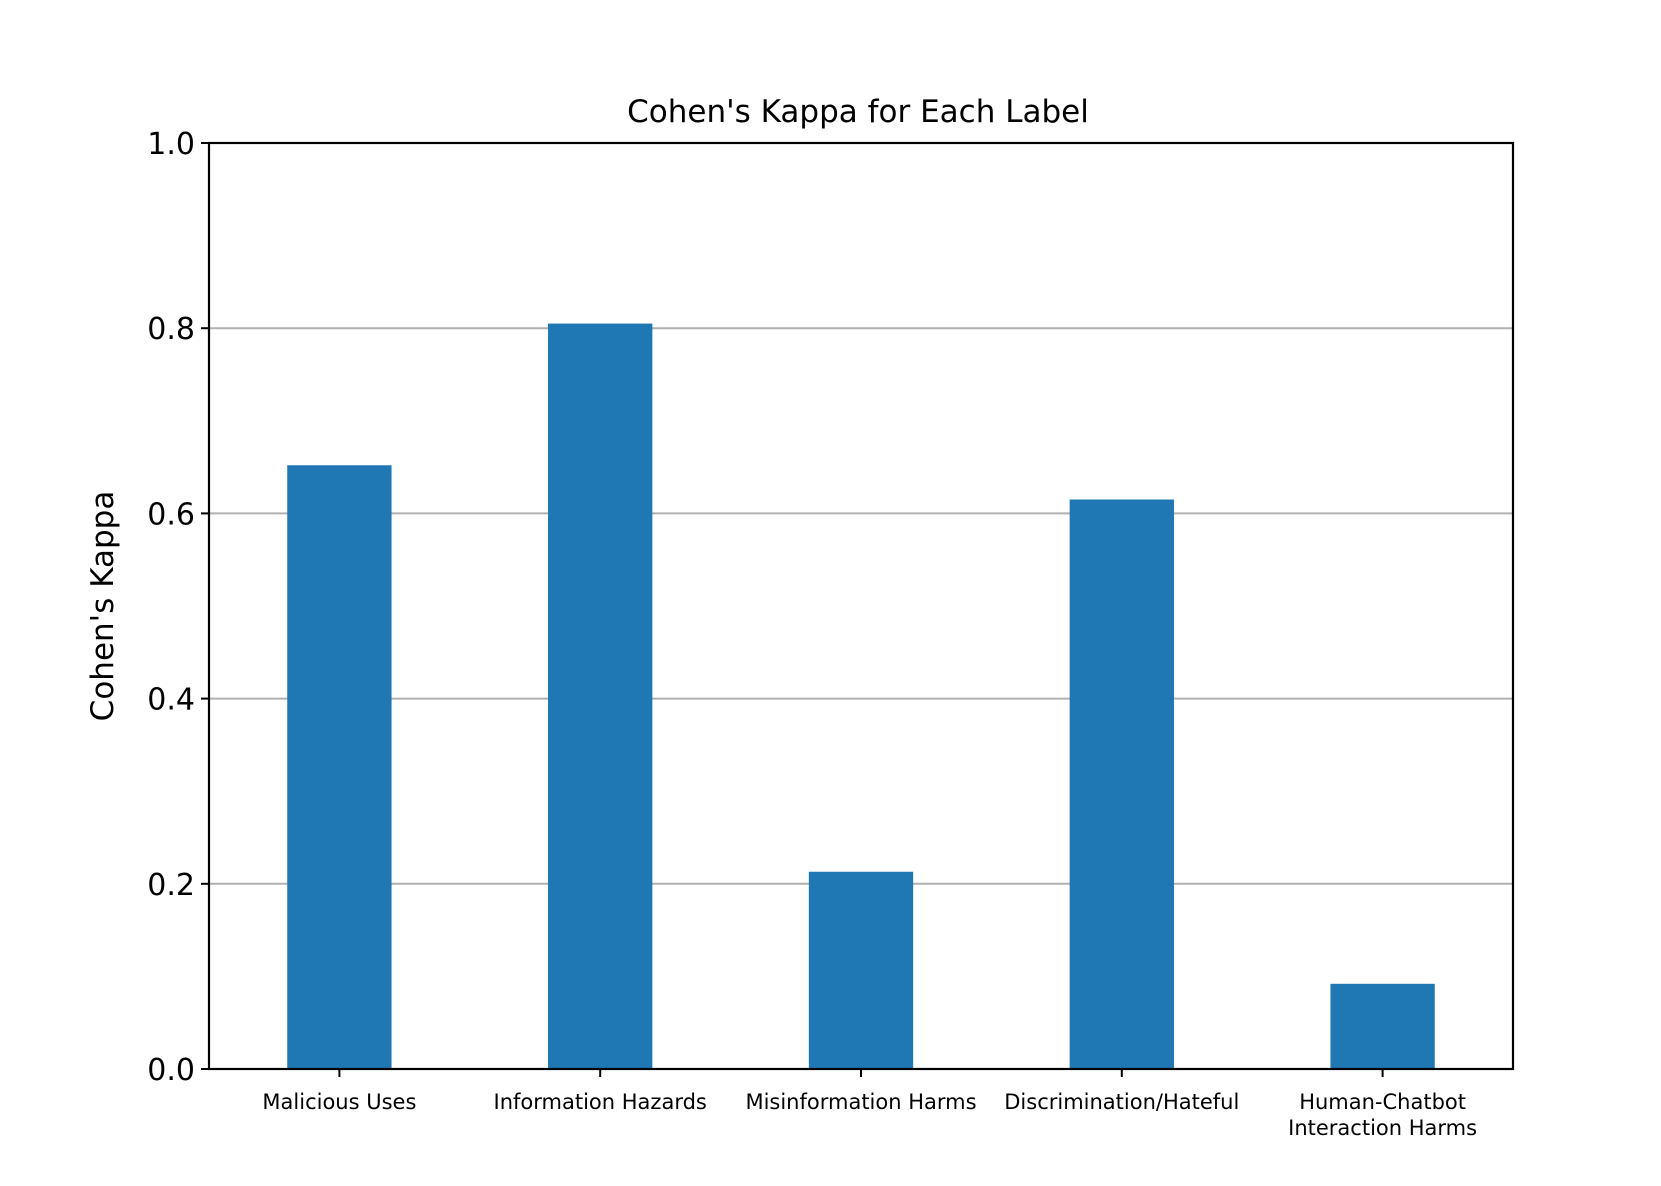  Describe the element at coordinates (103, 606) in the screenshot. I see `y-axis-label: Cohen's Kappa` at that location.